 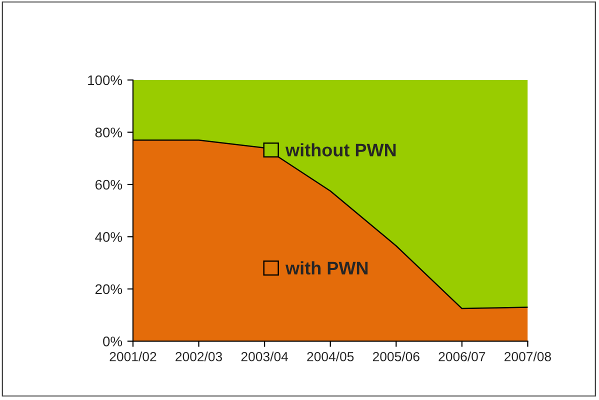 I want to click on x-tick-label: 2001/02, so click(x=133, y=357).